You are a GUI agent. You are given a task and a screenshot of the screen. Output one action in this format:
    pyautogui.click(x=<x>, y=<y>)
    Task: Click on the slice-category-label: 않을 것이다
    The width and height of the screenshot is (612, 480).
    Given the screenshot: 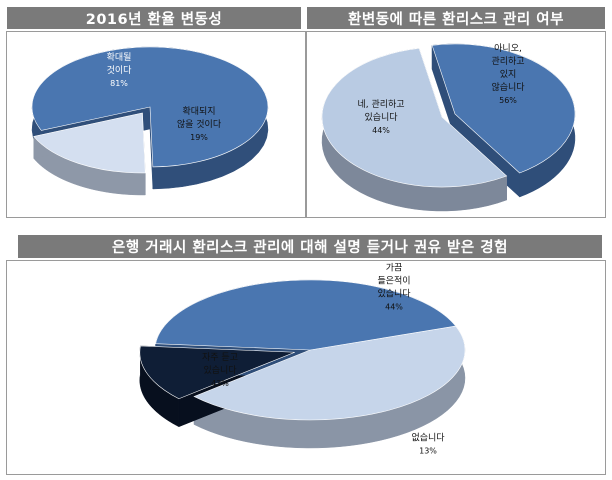 What is the action you would take?
    pyautogui.click(x=199, y=124)
    